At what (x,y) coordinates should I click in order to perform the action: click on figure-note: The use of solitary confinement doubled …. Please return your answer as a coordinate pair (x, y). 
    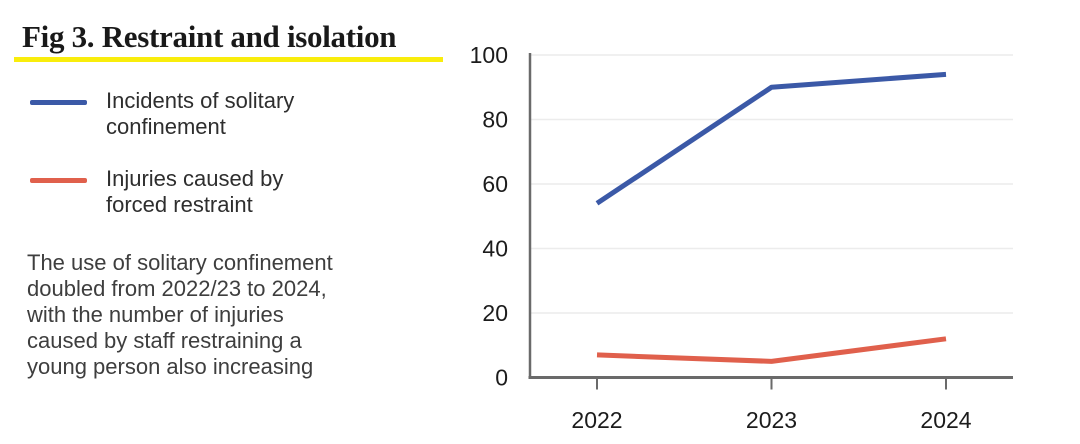
    Looking at the image, I should click on (180, 314).